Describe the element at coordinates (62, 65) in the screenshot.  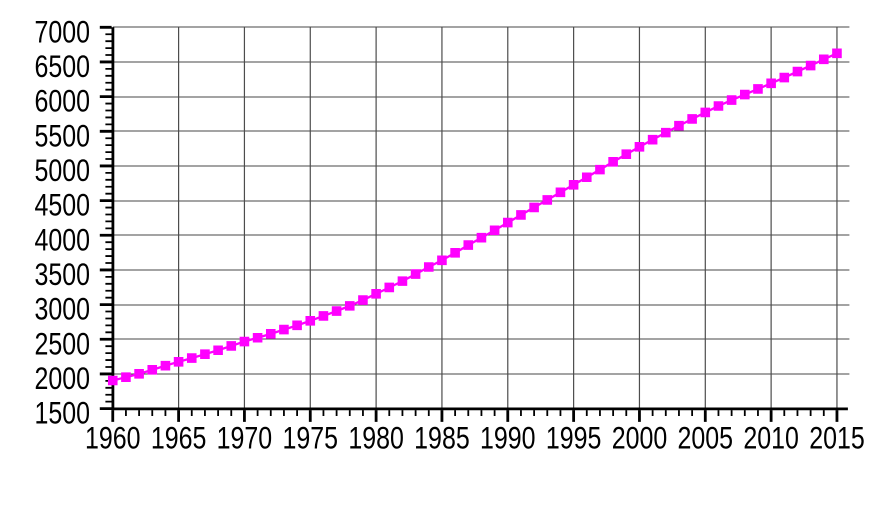
I see `svg-text: 6500` at that location.